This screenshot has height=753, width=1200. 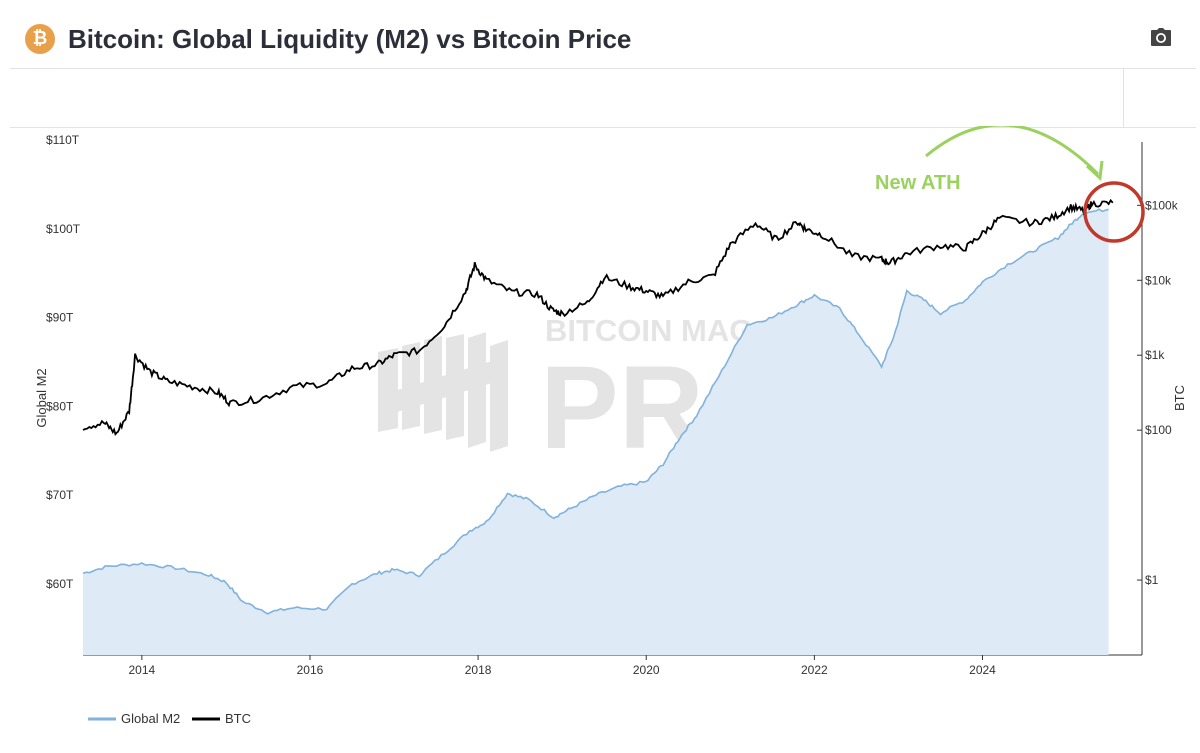 What do you see at coordinates (814, 670) in the screenshot?
I see `x-tick-label: 2022` at bounding box center [814, 670].